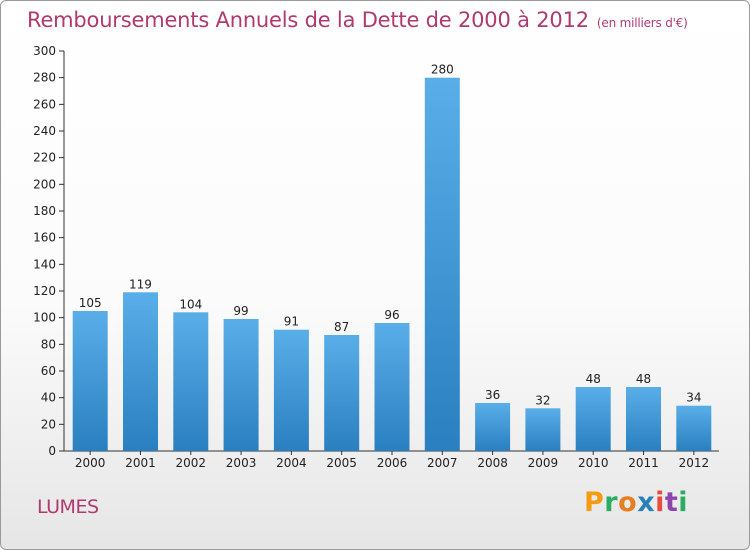  Describe the element at coordinates (90, 463) in the screenshot. I see `x-tick-label: 2000` at that location.